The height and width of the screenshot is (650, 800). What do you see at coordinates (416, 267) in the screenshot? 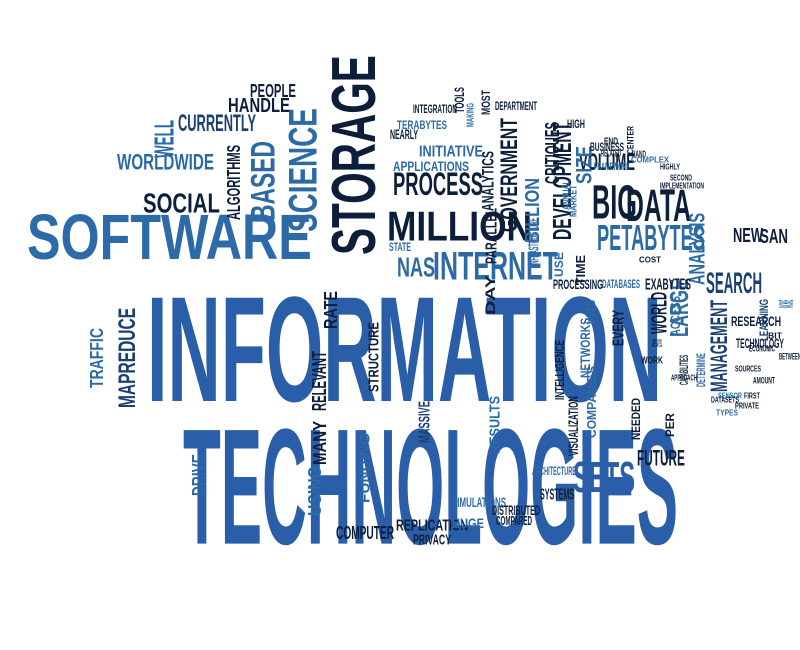
I see `word-nas: NAS` at bounding box center [416, 267].